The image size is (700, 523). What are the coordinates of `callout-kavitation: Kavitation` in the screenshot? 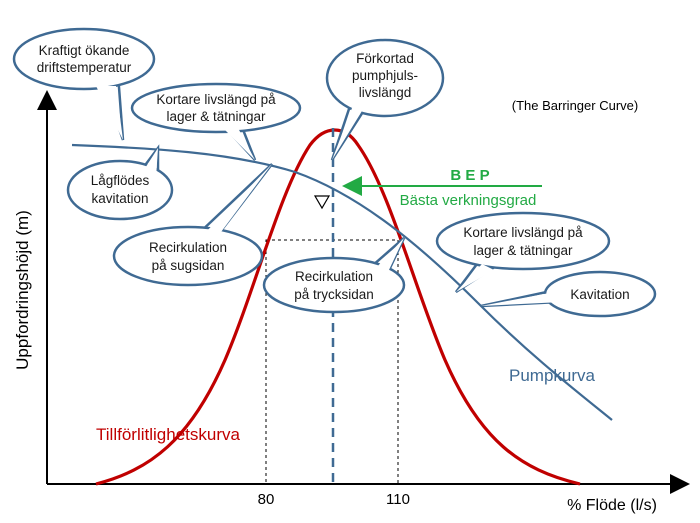 It's located at (568, 294).